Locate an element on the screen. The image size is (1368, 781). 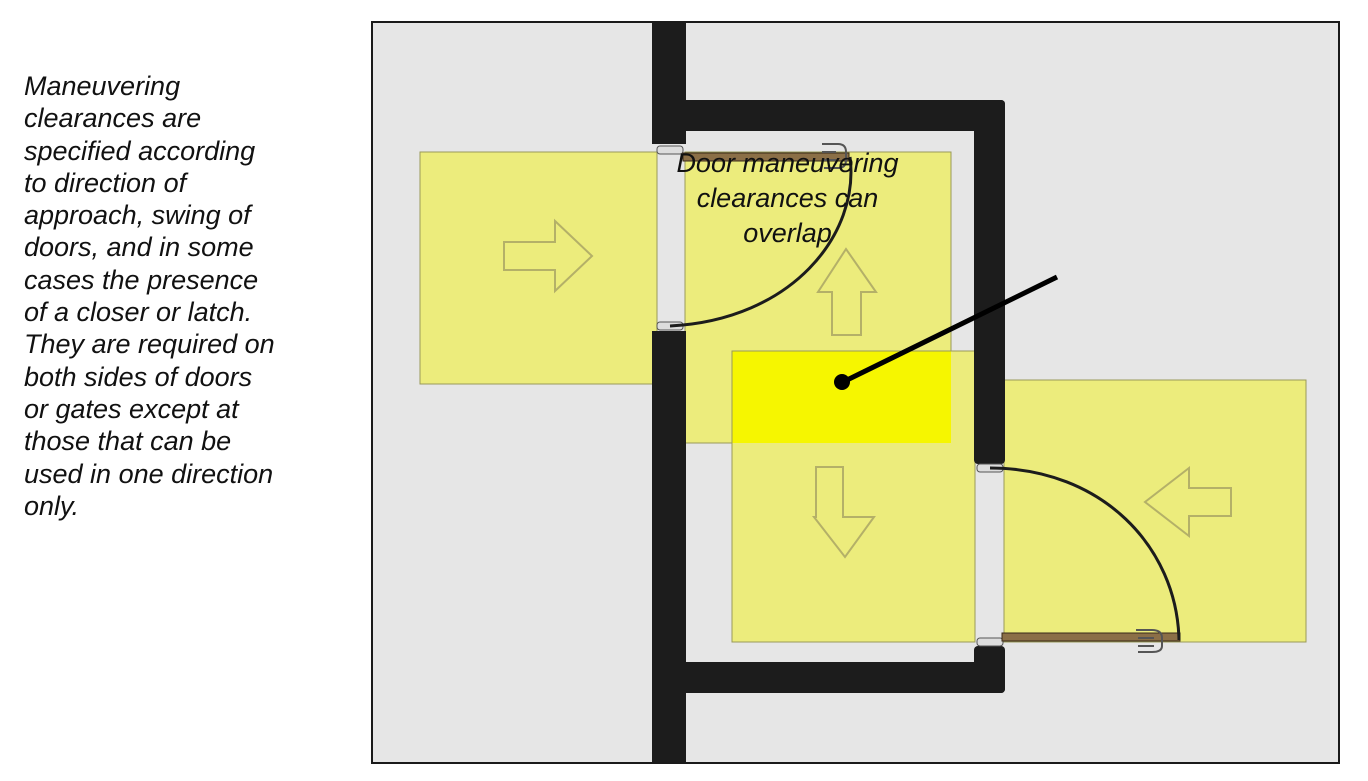
arrow-up-icon is located at coordinates (847, 291).